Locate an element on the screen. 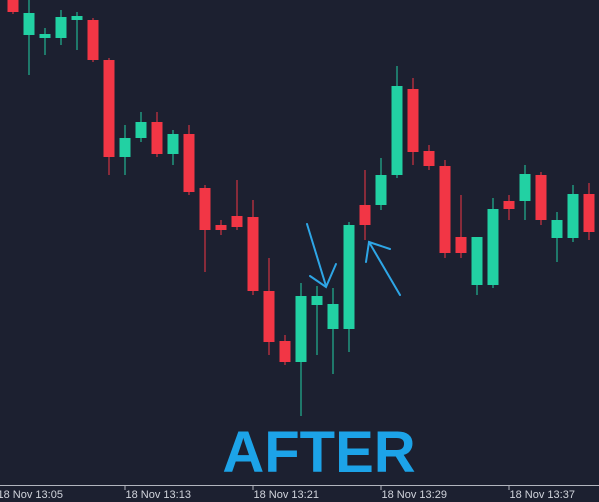  x-tick-label: 18 Nov 13:37 is located at coordinates (542, 495).